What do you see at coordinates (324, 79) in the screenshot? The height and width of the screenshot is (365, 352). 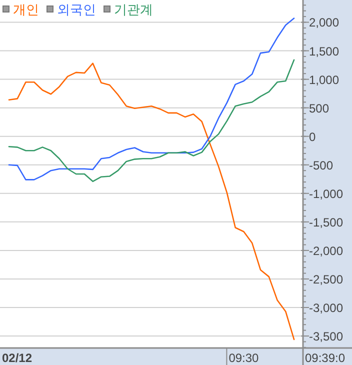 I see `y-tick-label: 1,000` at bounding box center [324, 79].